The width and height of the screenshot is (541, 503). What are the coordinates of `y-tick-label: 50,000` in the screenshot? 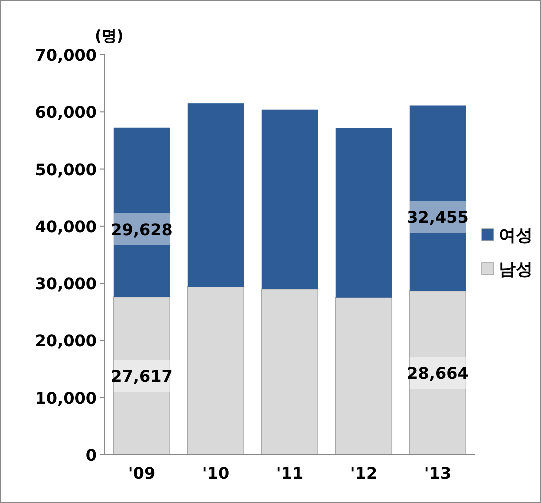 It's located at (66, 170).